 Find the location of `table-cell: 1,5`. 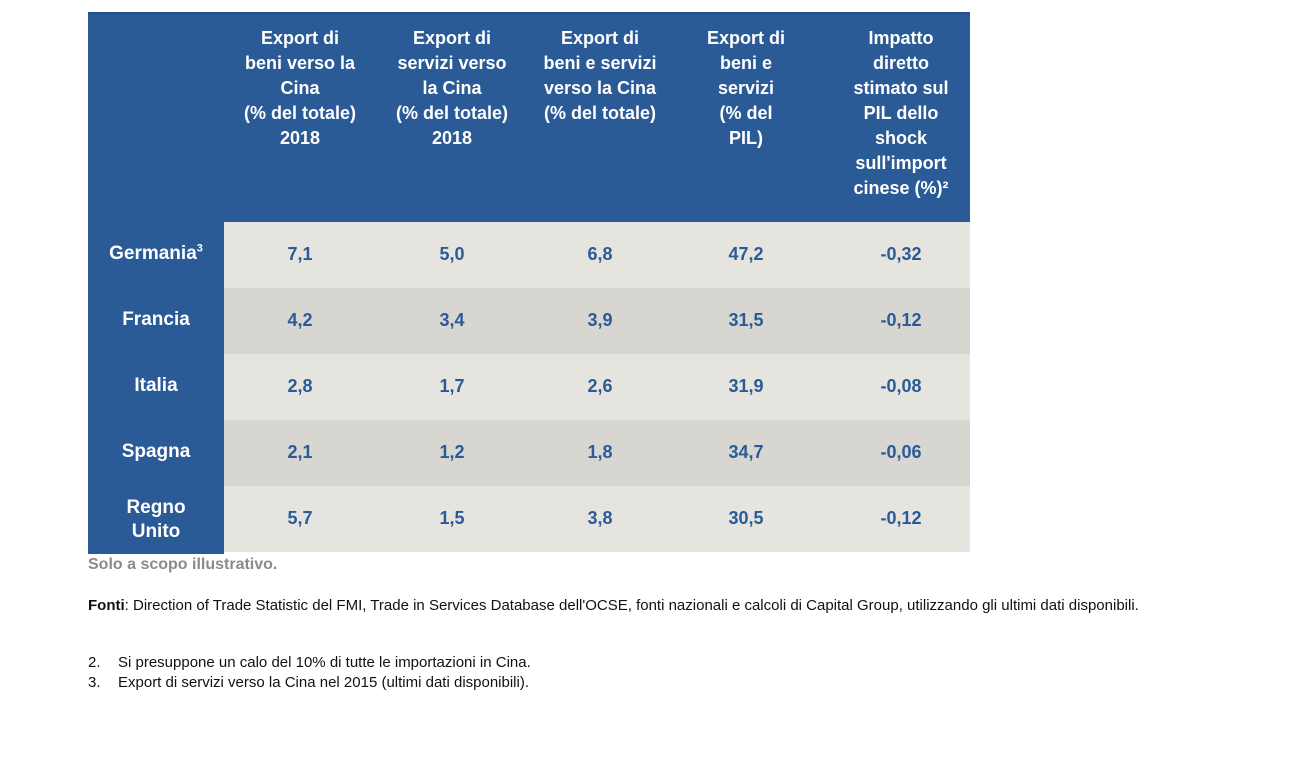

table-cell: 1,5 is located at coordinates (452, 518).